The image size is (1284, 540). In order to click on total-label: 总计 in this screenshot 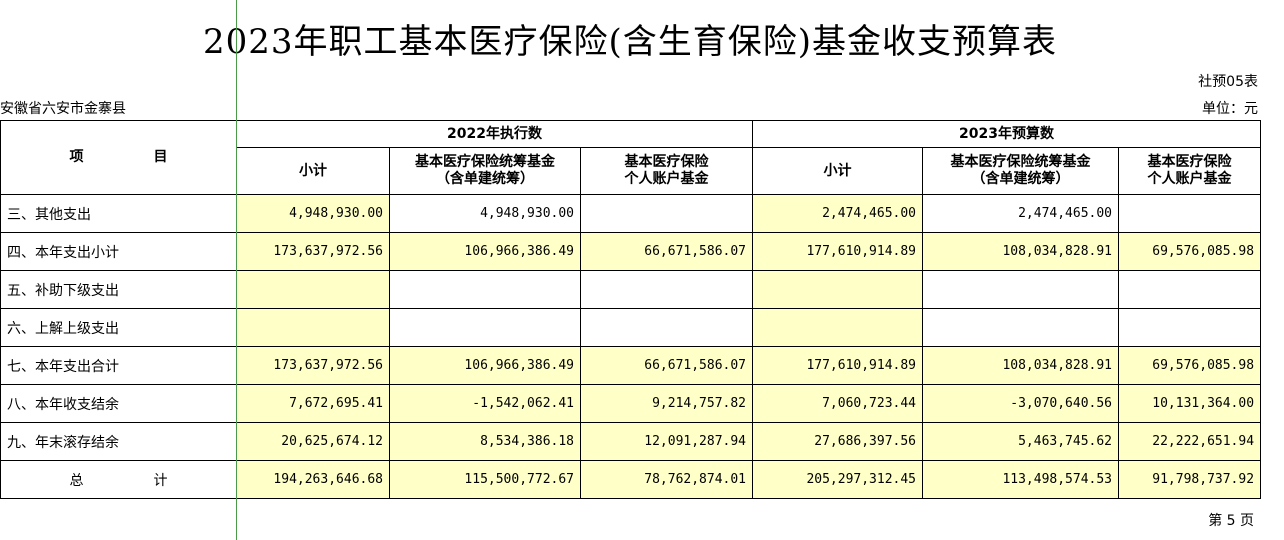, I will do `click(118, 479)`.